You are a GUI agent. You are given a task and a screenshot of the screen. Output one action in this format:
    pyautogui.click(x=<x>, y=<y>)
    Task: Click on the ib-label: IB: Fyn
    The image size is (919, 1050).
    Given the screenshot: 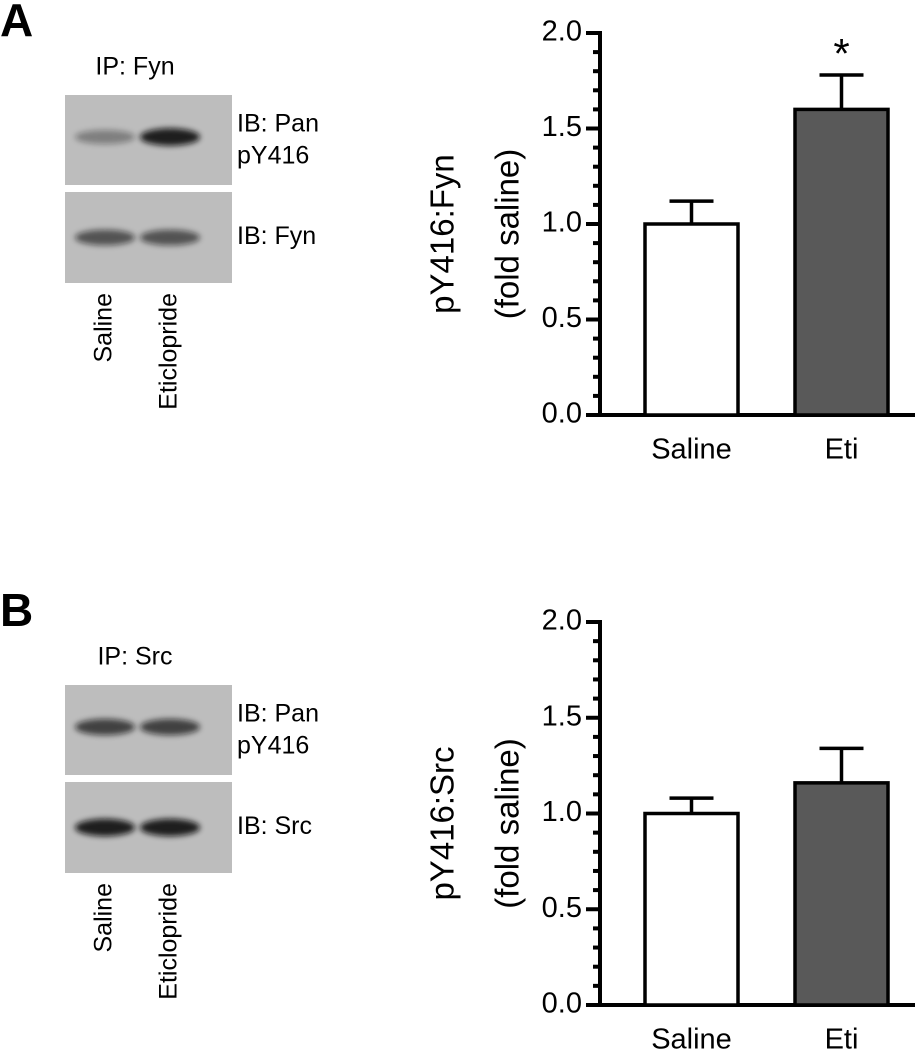 What is the action you would take?
    pyautogui.click(x=276, y=236)
    